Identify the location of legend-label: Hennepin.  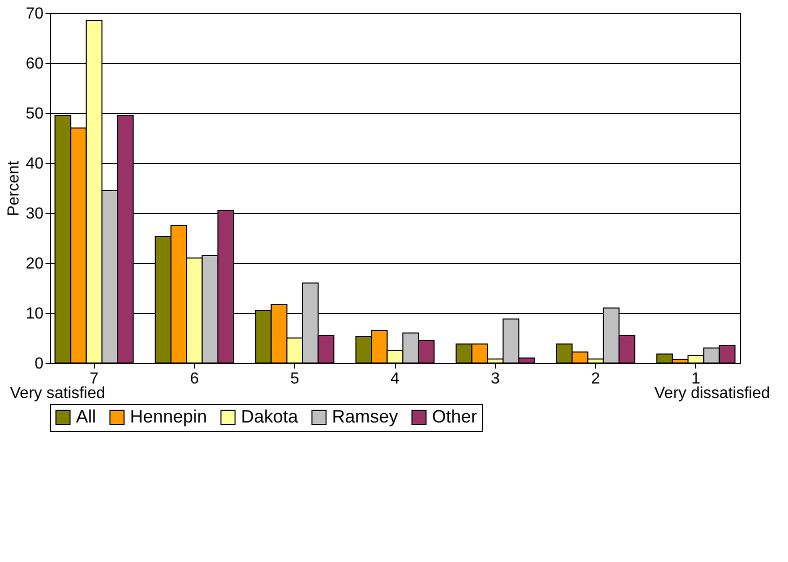
(169, 416).